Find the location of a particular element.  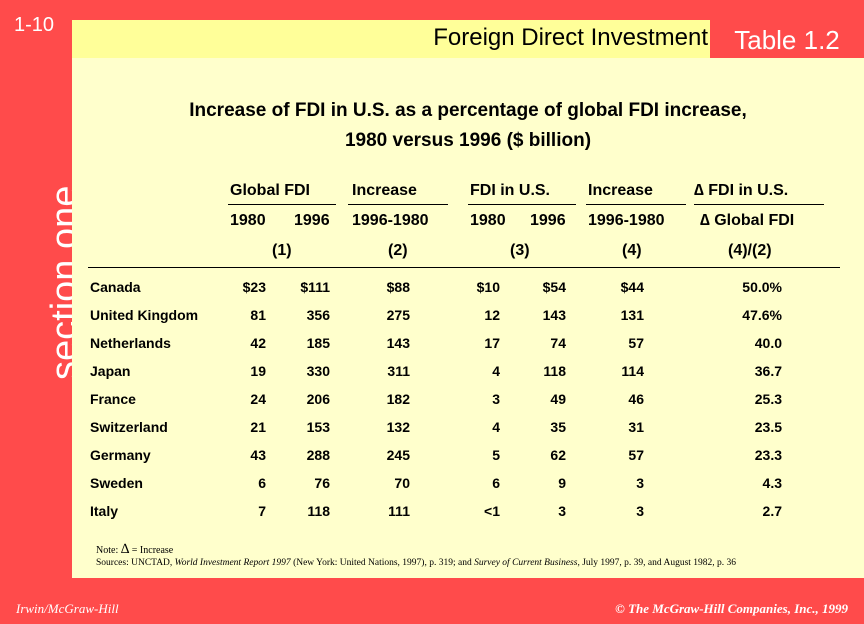

sources-part-1: Sources: UNCTAD, is located at coordinates (135, 563).